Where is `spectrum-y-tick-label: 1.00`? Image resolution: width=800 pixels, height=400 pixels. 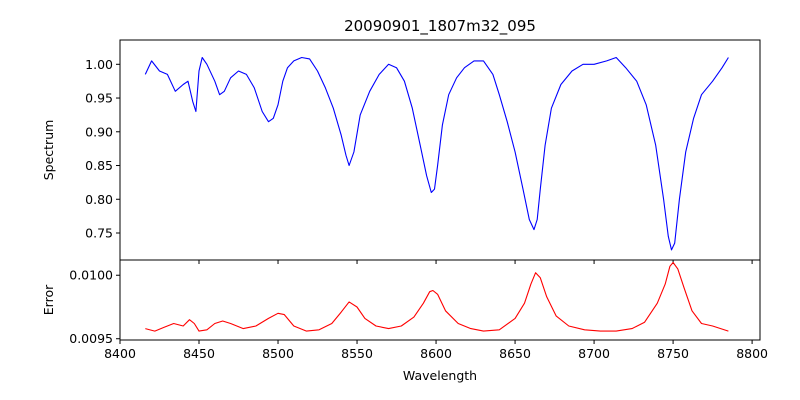
spectrum-y-tick-label: 1.00 is located at coordinates (99, 64).